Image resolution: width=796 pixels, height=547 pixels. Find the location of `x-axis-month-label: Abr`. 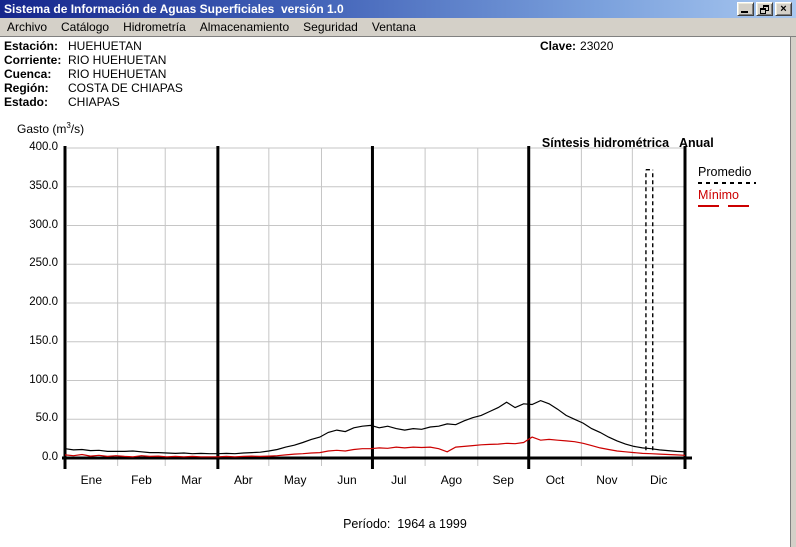

x-axis-month-label: Abr is located at coordinates (243, 480).